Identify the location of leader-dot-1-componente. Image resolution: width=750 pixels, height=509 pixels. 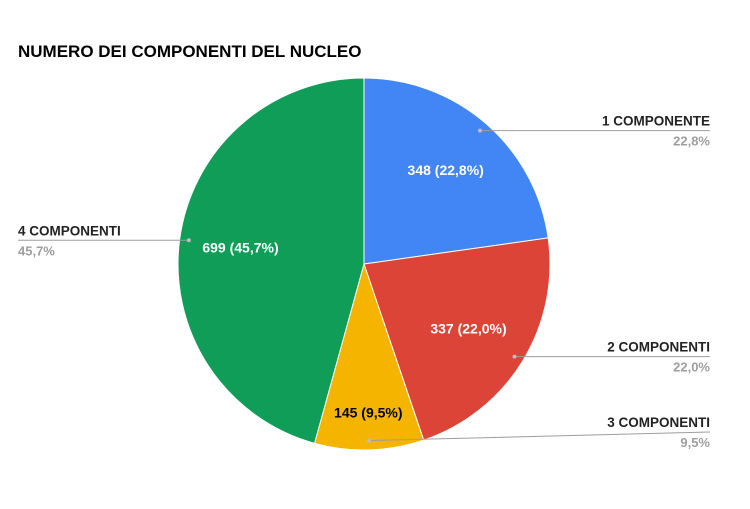
(479, 130).